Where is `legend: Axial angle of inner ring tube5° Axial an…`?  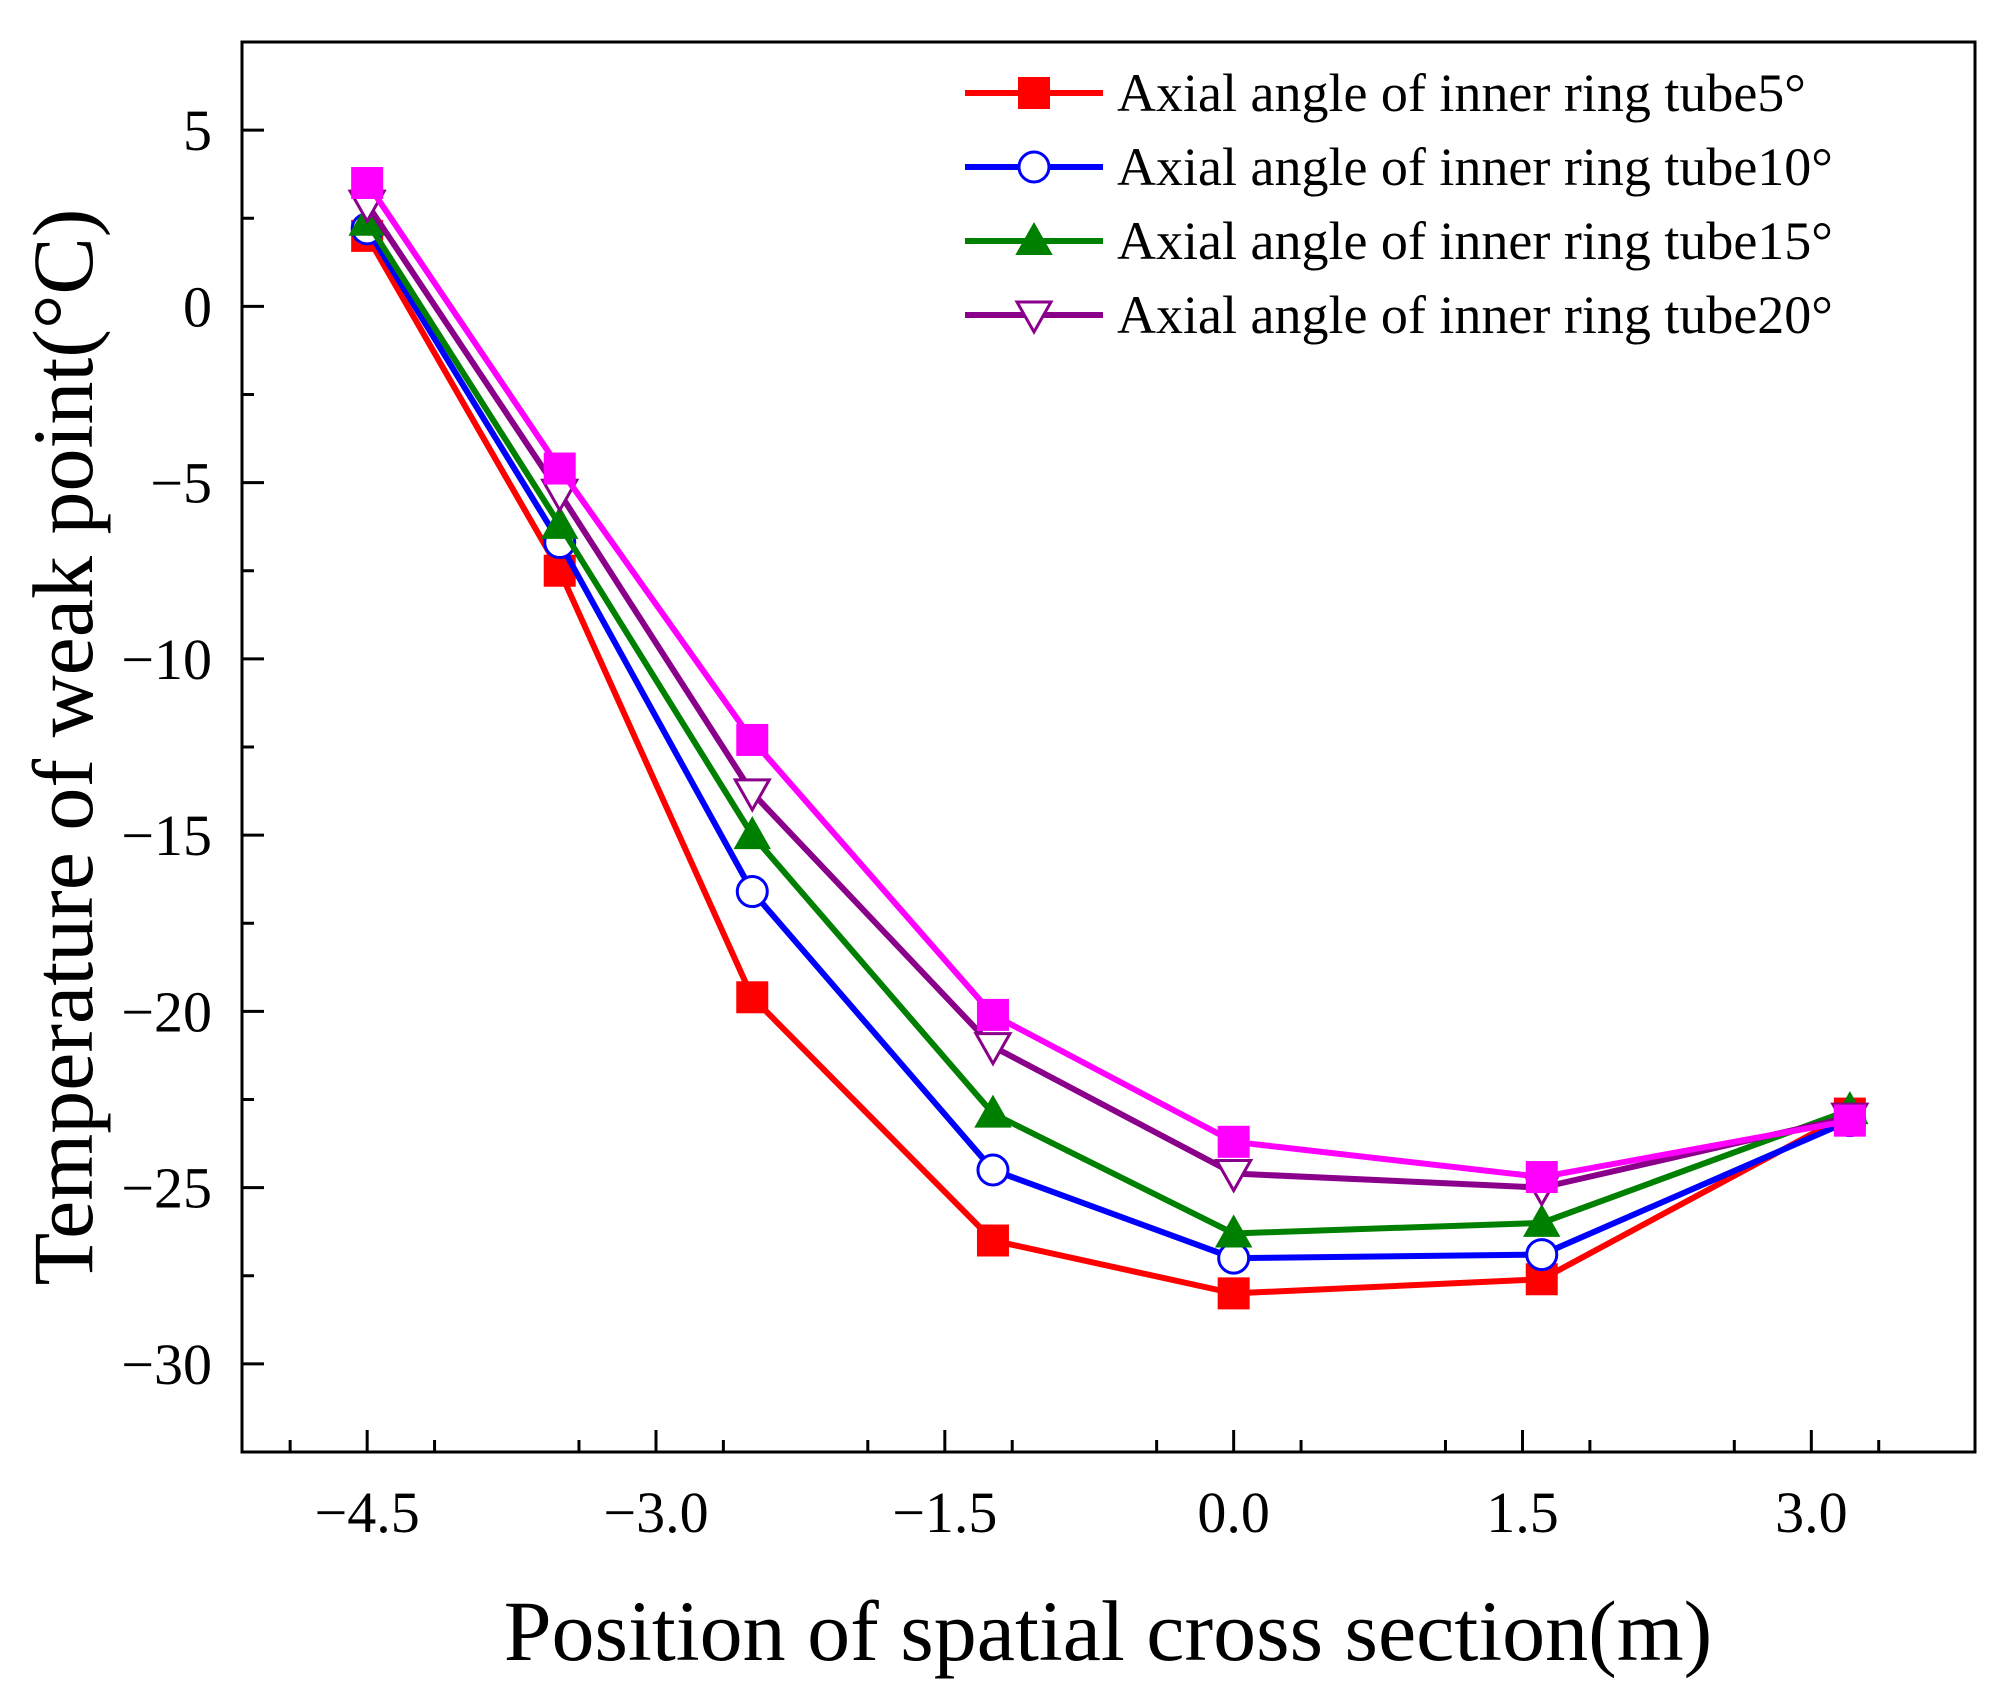
legend: Axial angle of inner ring tube5° Axial an… is located at coordinates (1399, 204).